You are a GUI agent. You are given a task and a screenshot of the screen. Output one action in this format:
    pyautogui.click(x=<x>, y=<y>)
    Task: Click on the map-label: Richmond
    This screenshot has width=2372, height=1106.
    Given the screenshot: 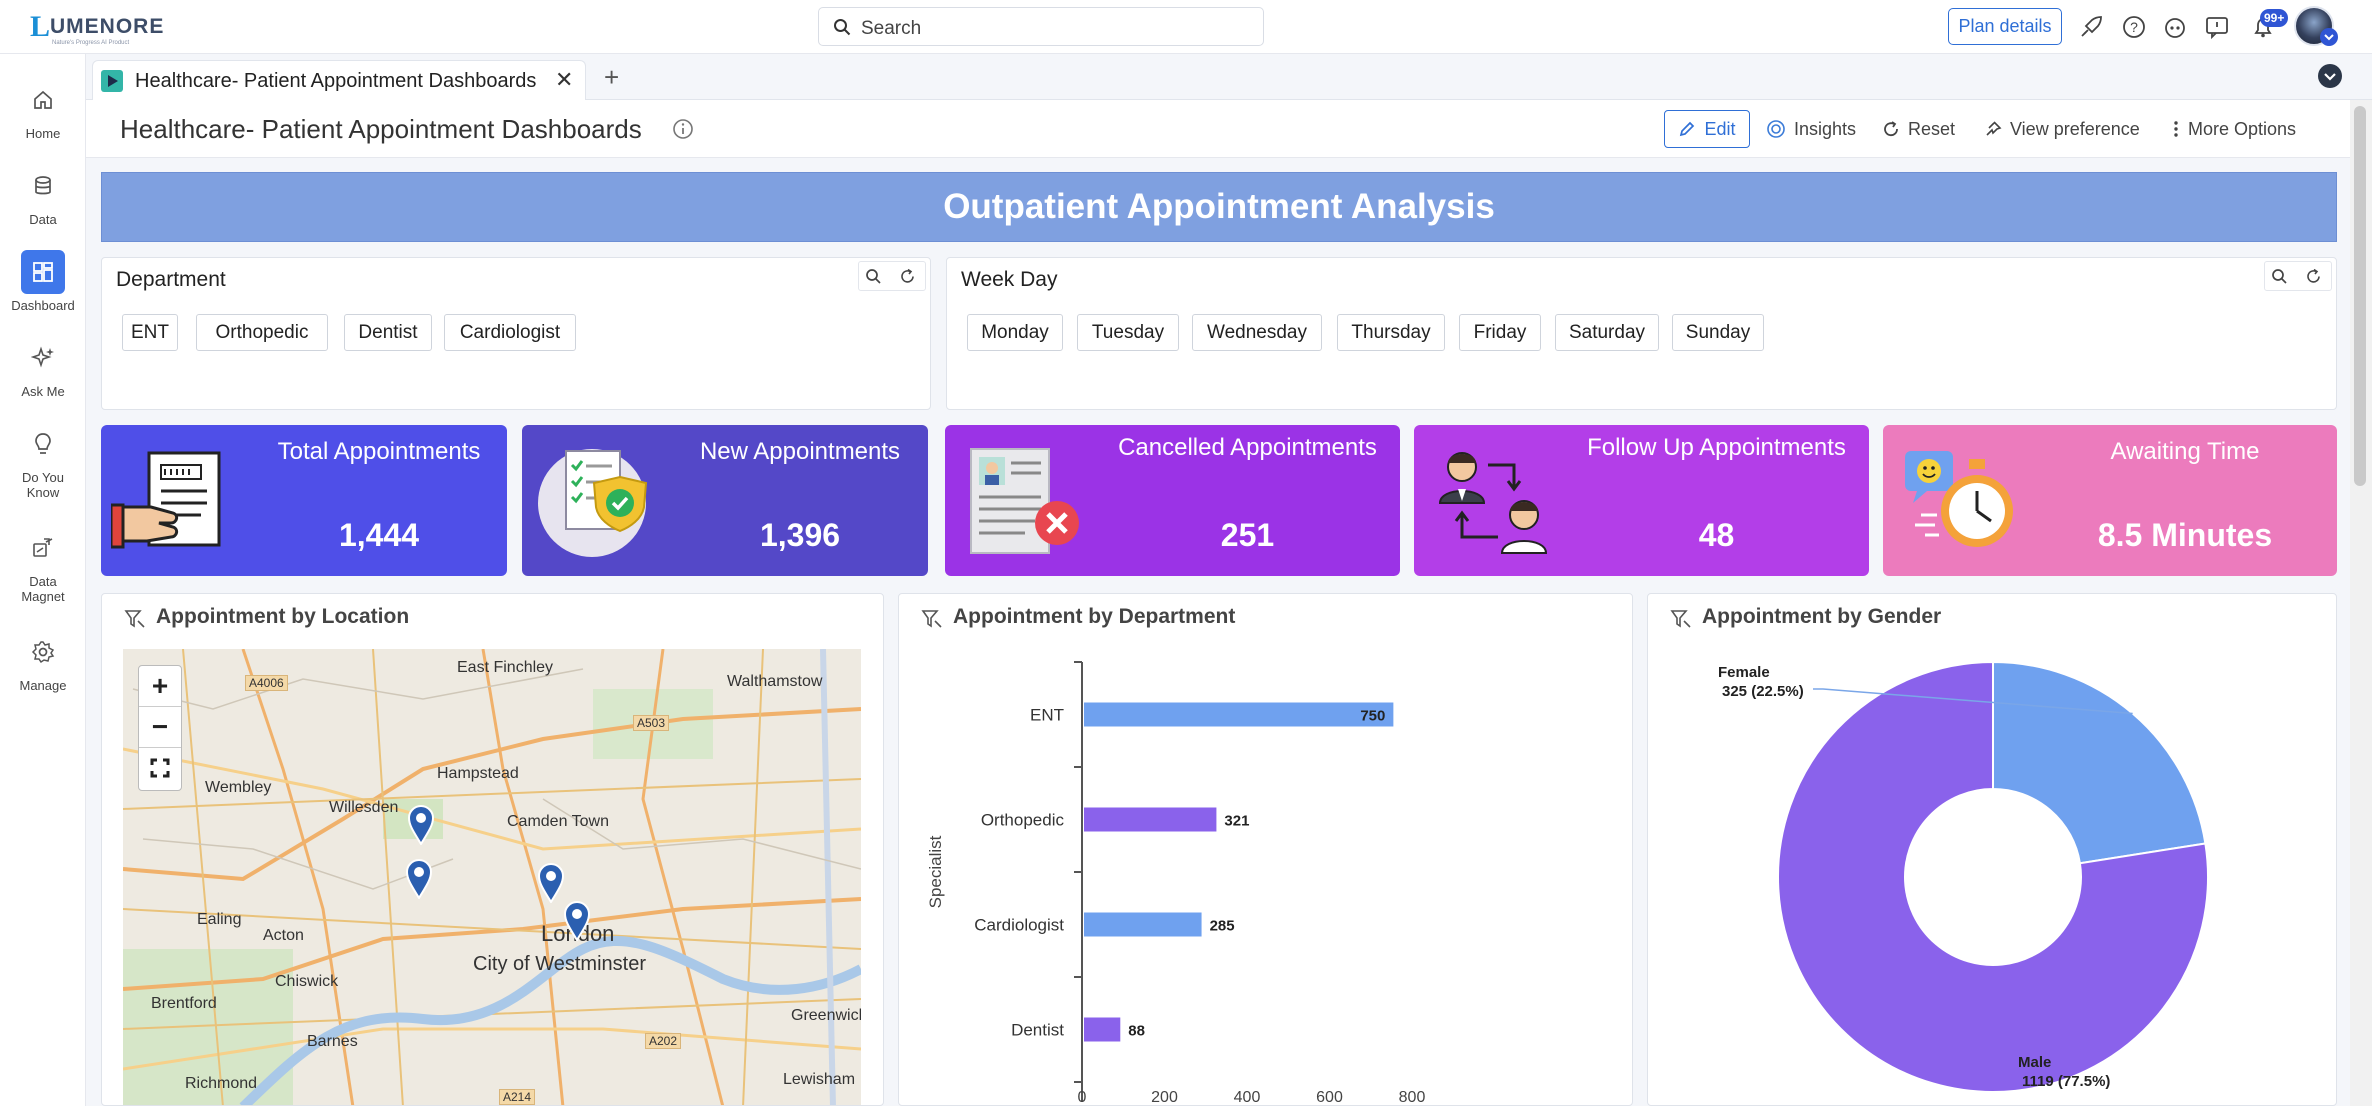 What is the action you would take?
    pyautogui.click(x=221, y=1083)
    